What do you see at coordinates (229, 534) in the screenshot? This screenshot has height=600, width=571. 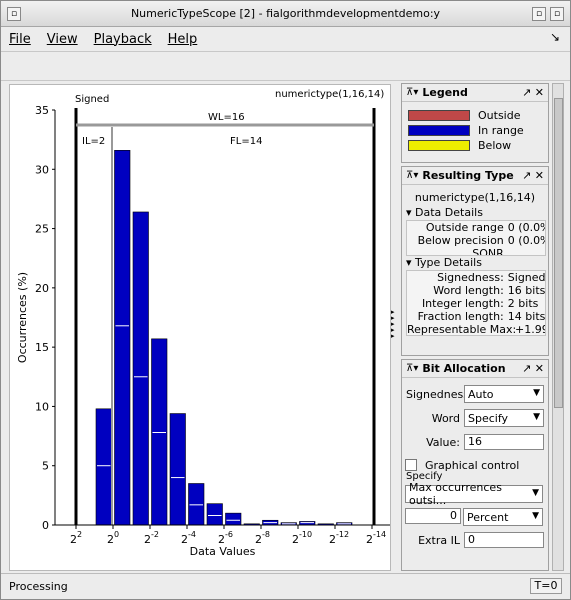 I see `x-tick-exponent: -6` at bounding box center [229, 534].